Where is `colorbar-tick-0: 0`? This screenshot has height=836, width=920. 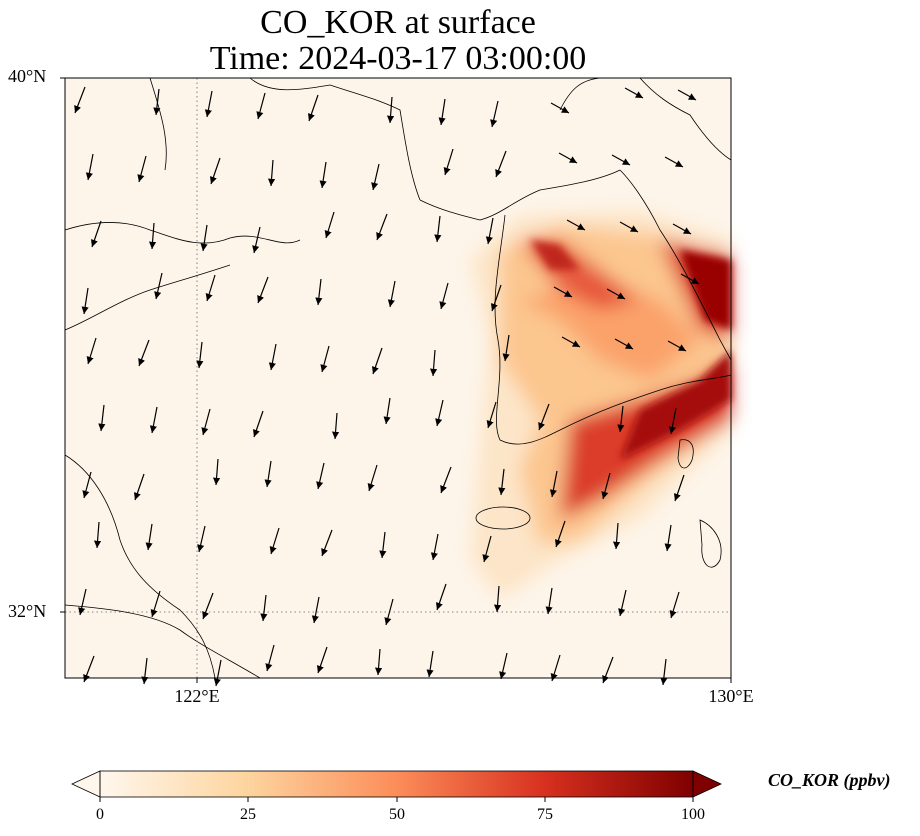 colorbar-tick-0: 0 is located at coordinates (100, 814).